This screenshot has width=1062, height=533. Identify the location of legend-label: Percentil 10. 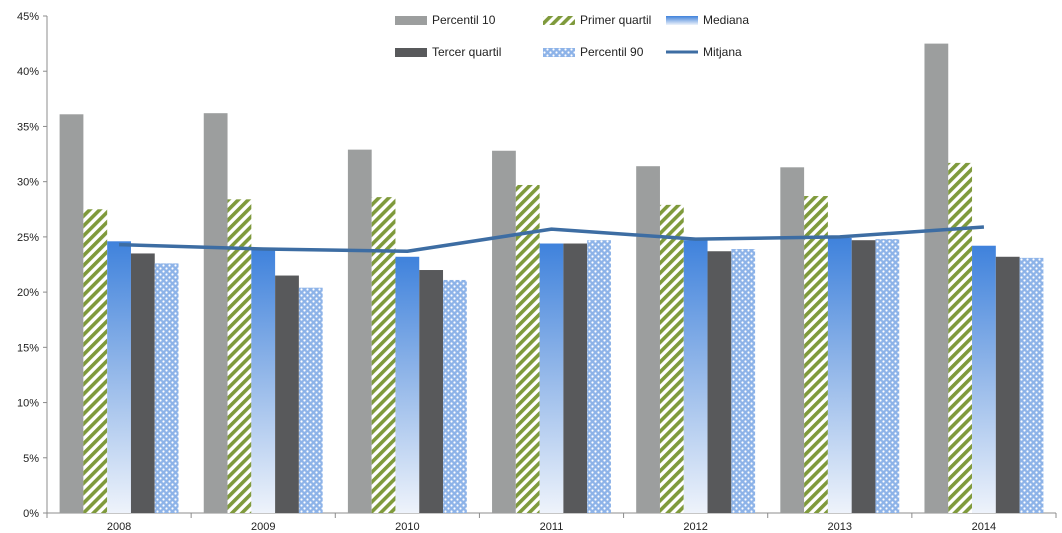
(464, 20).